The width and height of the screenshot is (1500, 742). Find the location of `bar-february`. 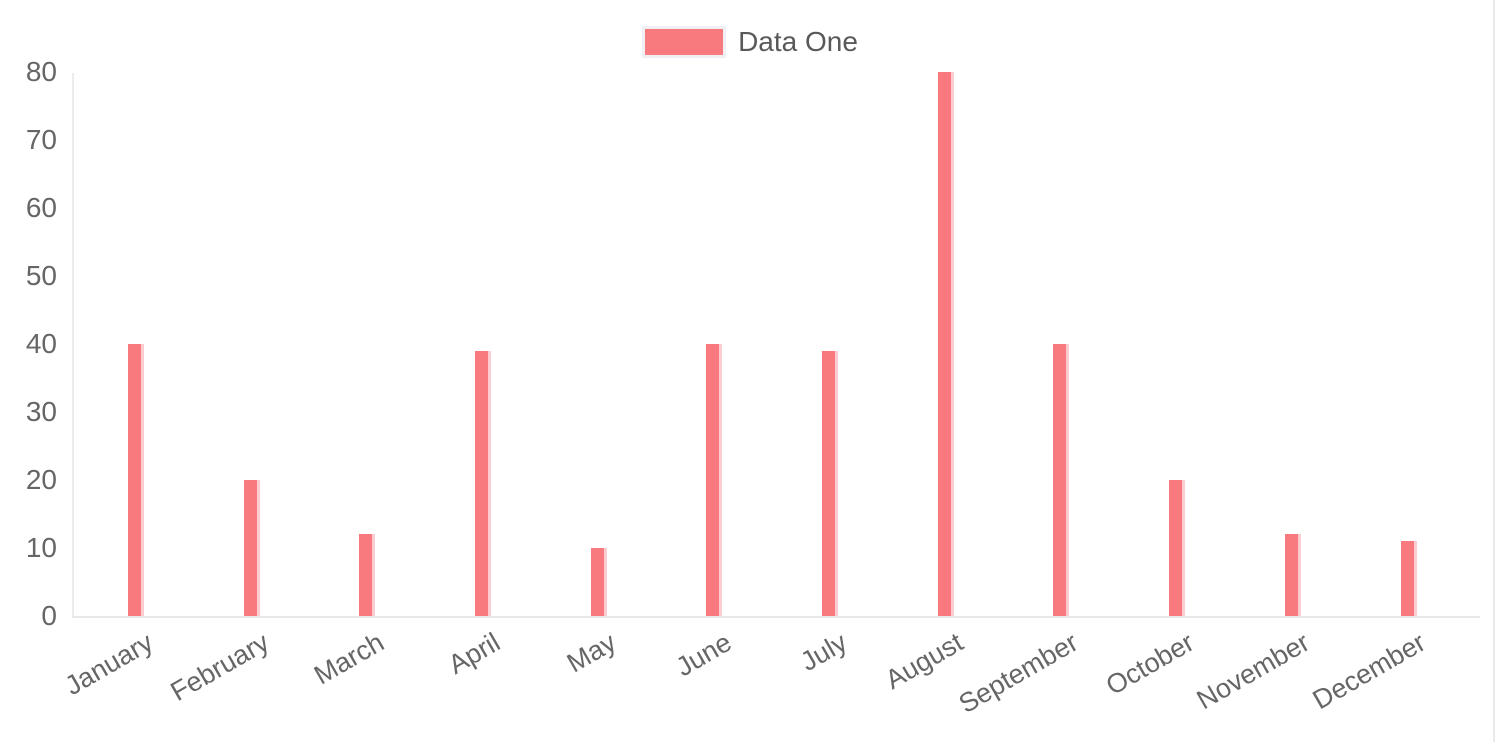

bar-february is located at coordinates (251, 548).